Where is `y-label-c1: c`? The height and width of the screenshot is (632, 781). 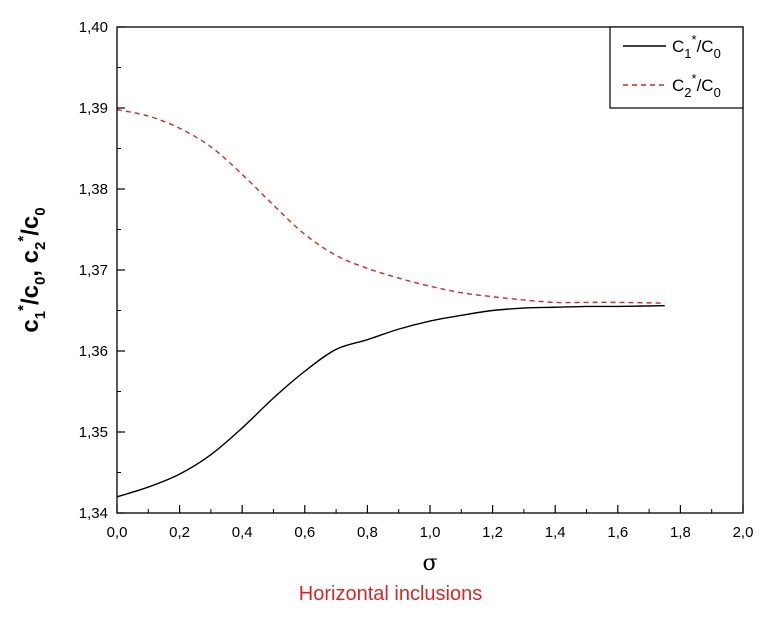
y-label-c1: c is located at coordinates (30, 325).